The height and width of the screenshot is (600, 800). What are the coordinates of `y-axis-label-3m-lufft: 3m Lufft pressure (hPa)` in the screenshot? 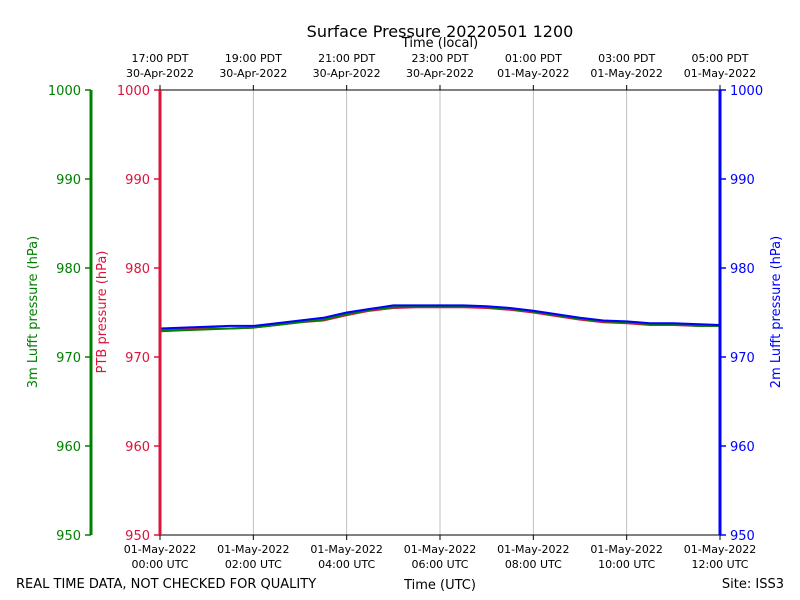 It's located at (33, 312).